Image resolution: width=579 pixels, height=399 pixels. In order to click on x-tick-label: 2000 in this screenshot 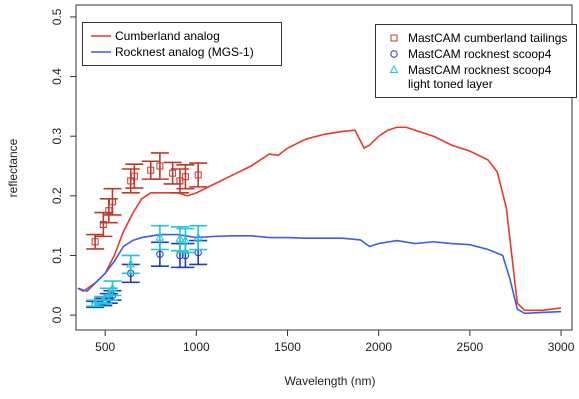, I will do `click(378, 347)`.